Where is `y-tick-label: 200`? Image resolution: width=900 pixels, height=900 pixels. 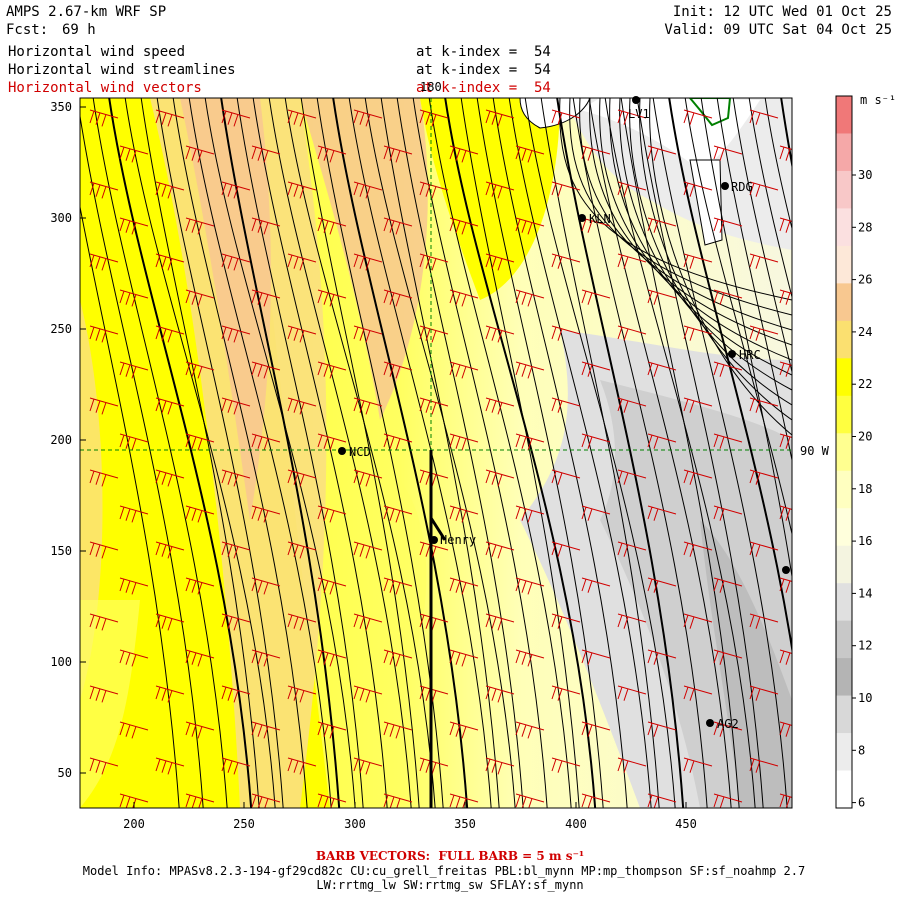
y-tick-label: 200 is located at coordinates (61, 440).